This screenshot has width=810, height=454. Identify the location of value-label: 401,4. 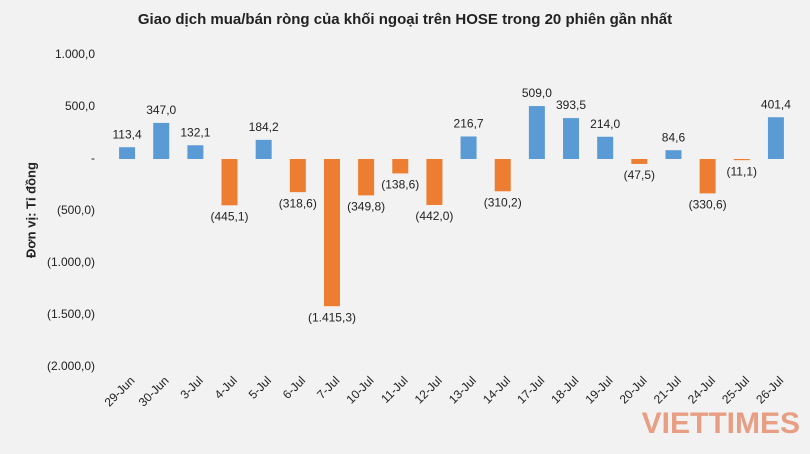
(776, 104).